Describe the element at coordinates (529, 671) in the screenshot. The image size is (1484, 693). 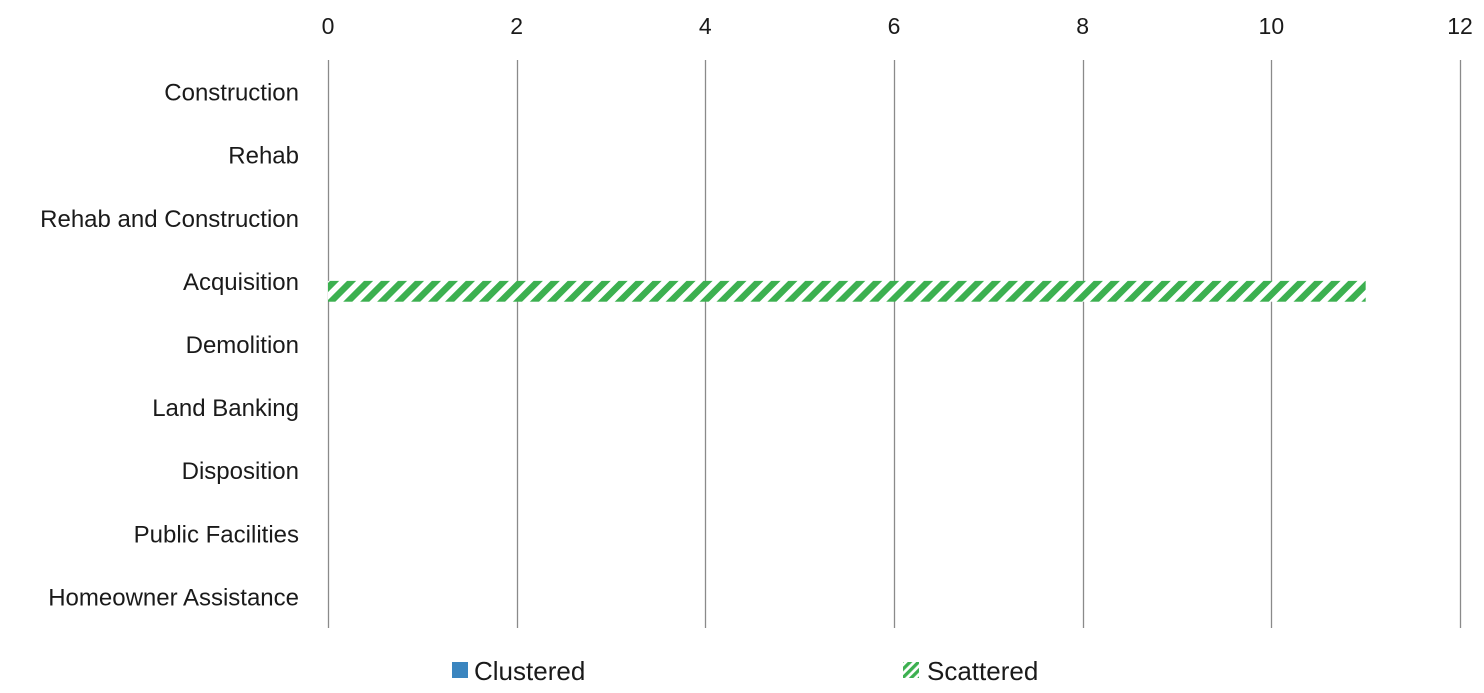
I see `legend-label-clustered: Clustered` at that location.